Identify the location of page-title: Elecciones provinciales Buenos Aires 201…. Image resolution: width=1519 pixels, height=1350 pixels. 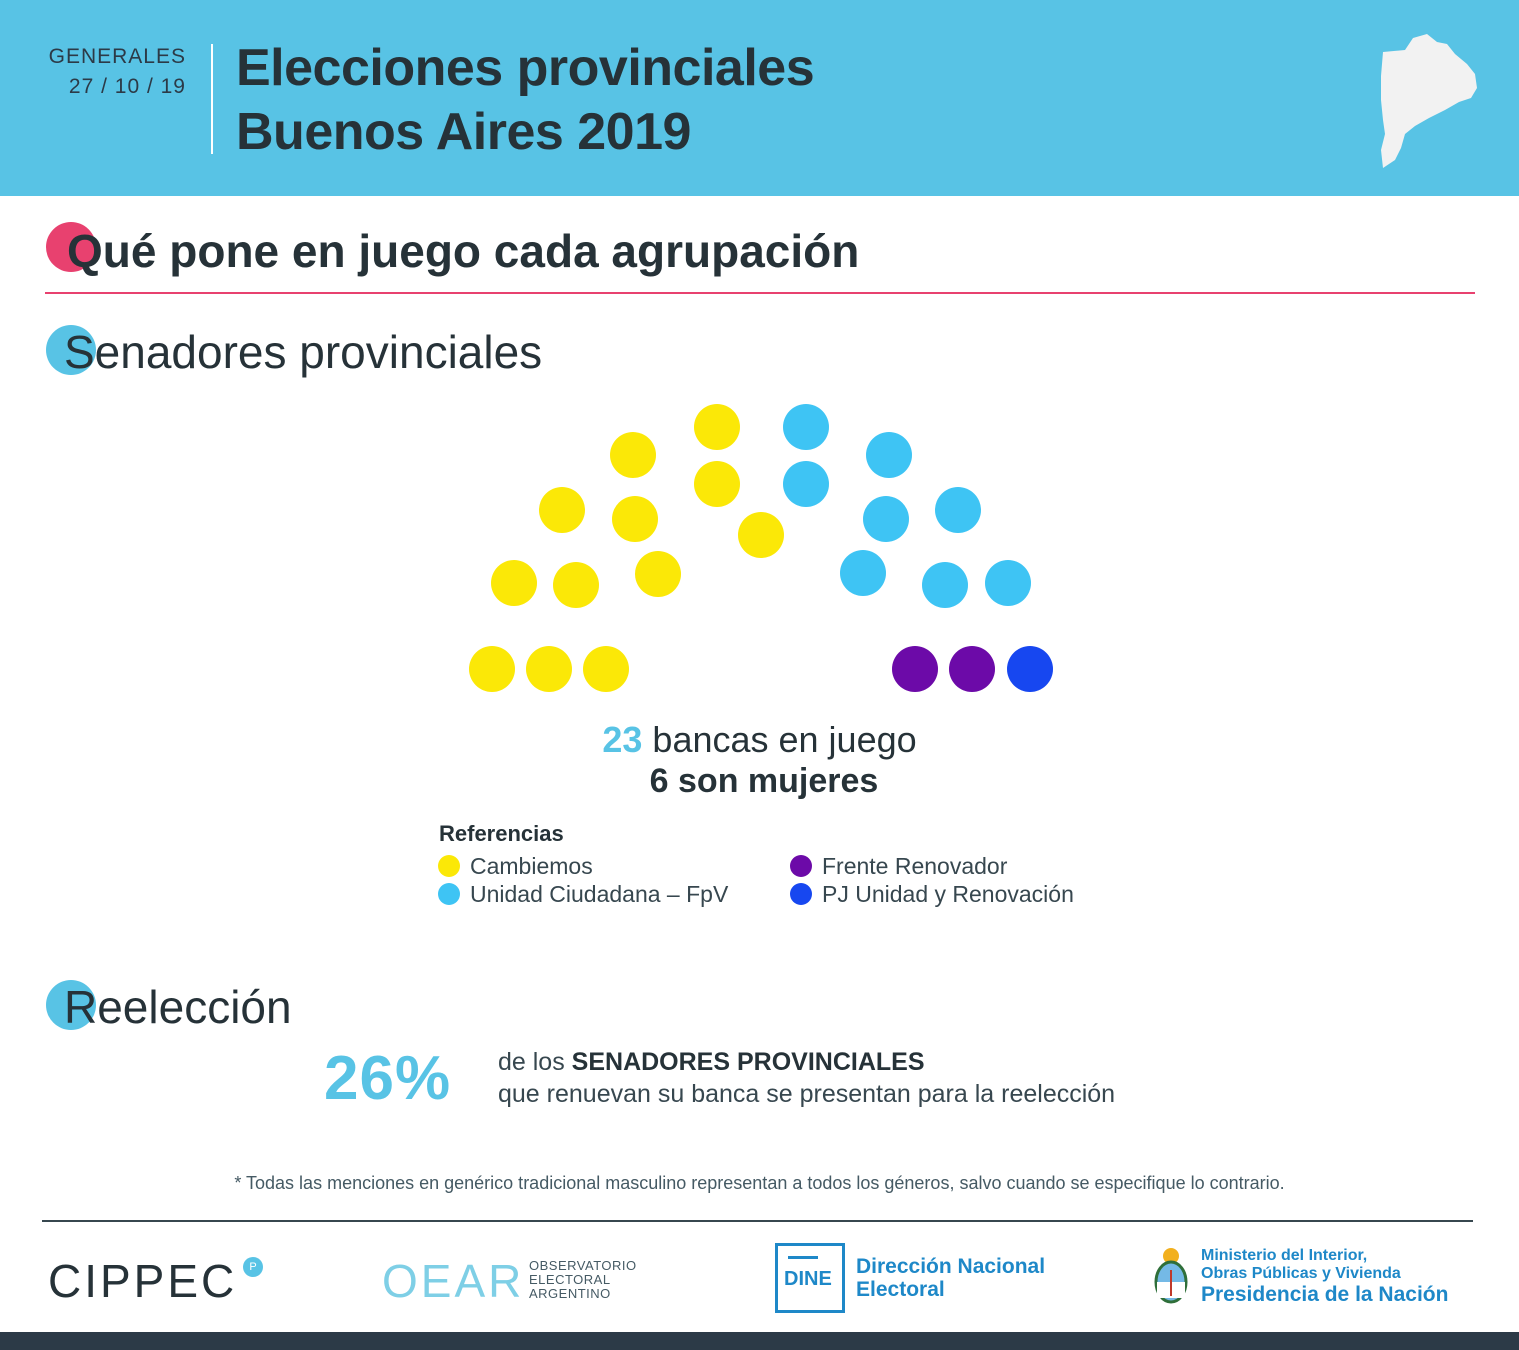
(525, 100).